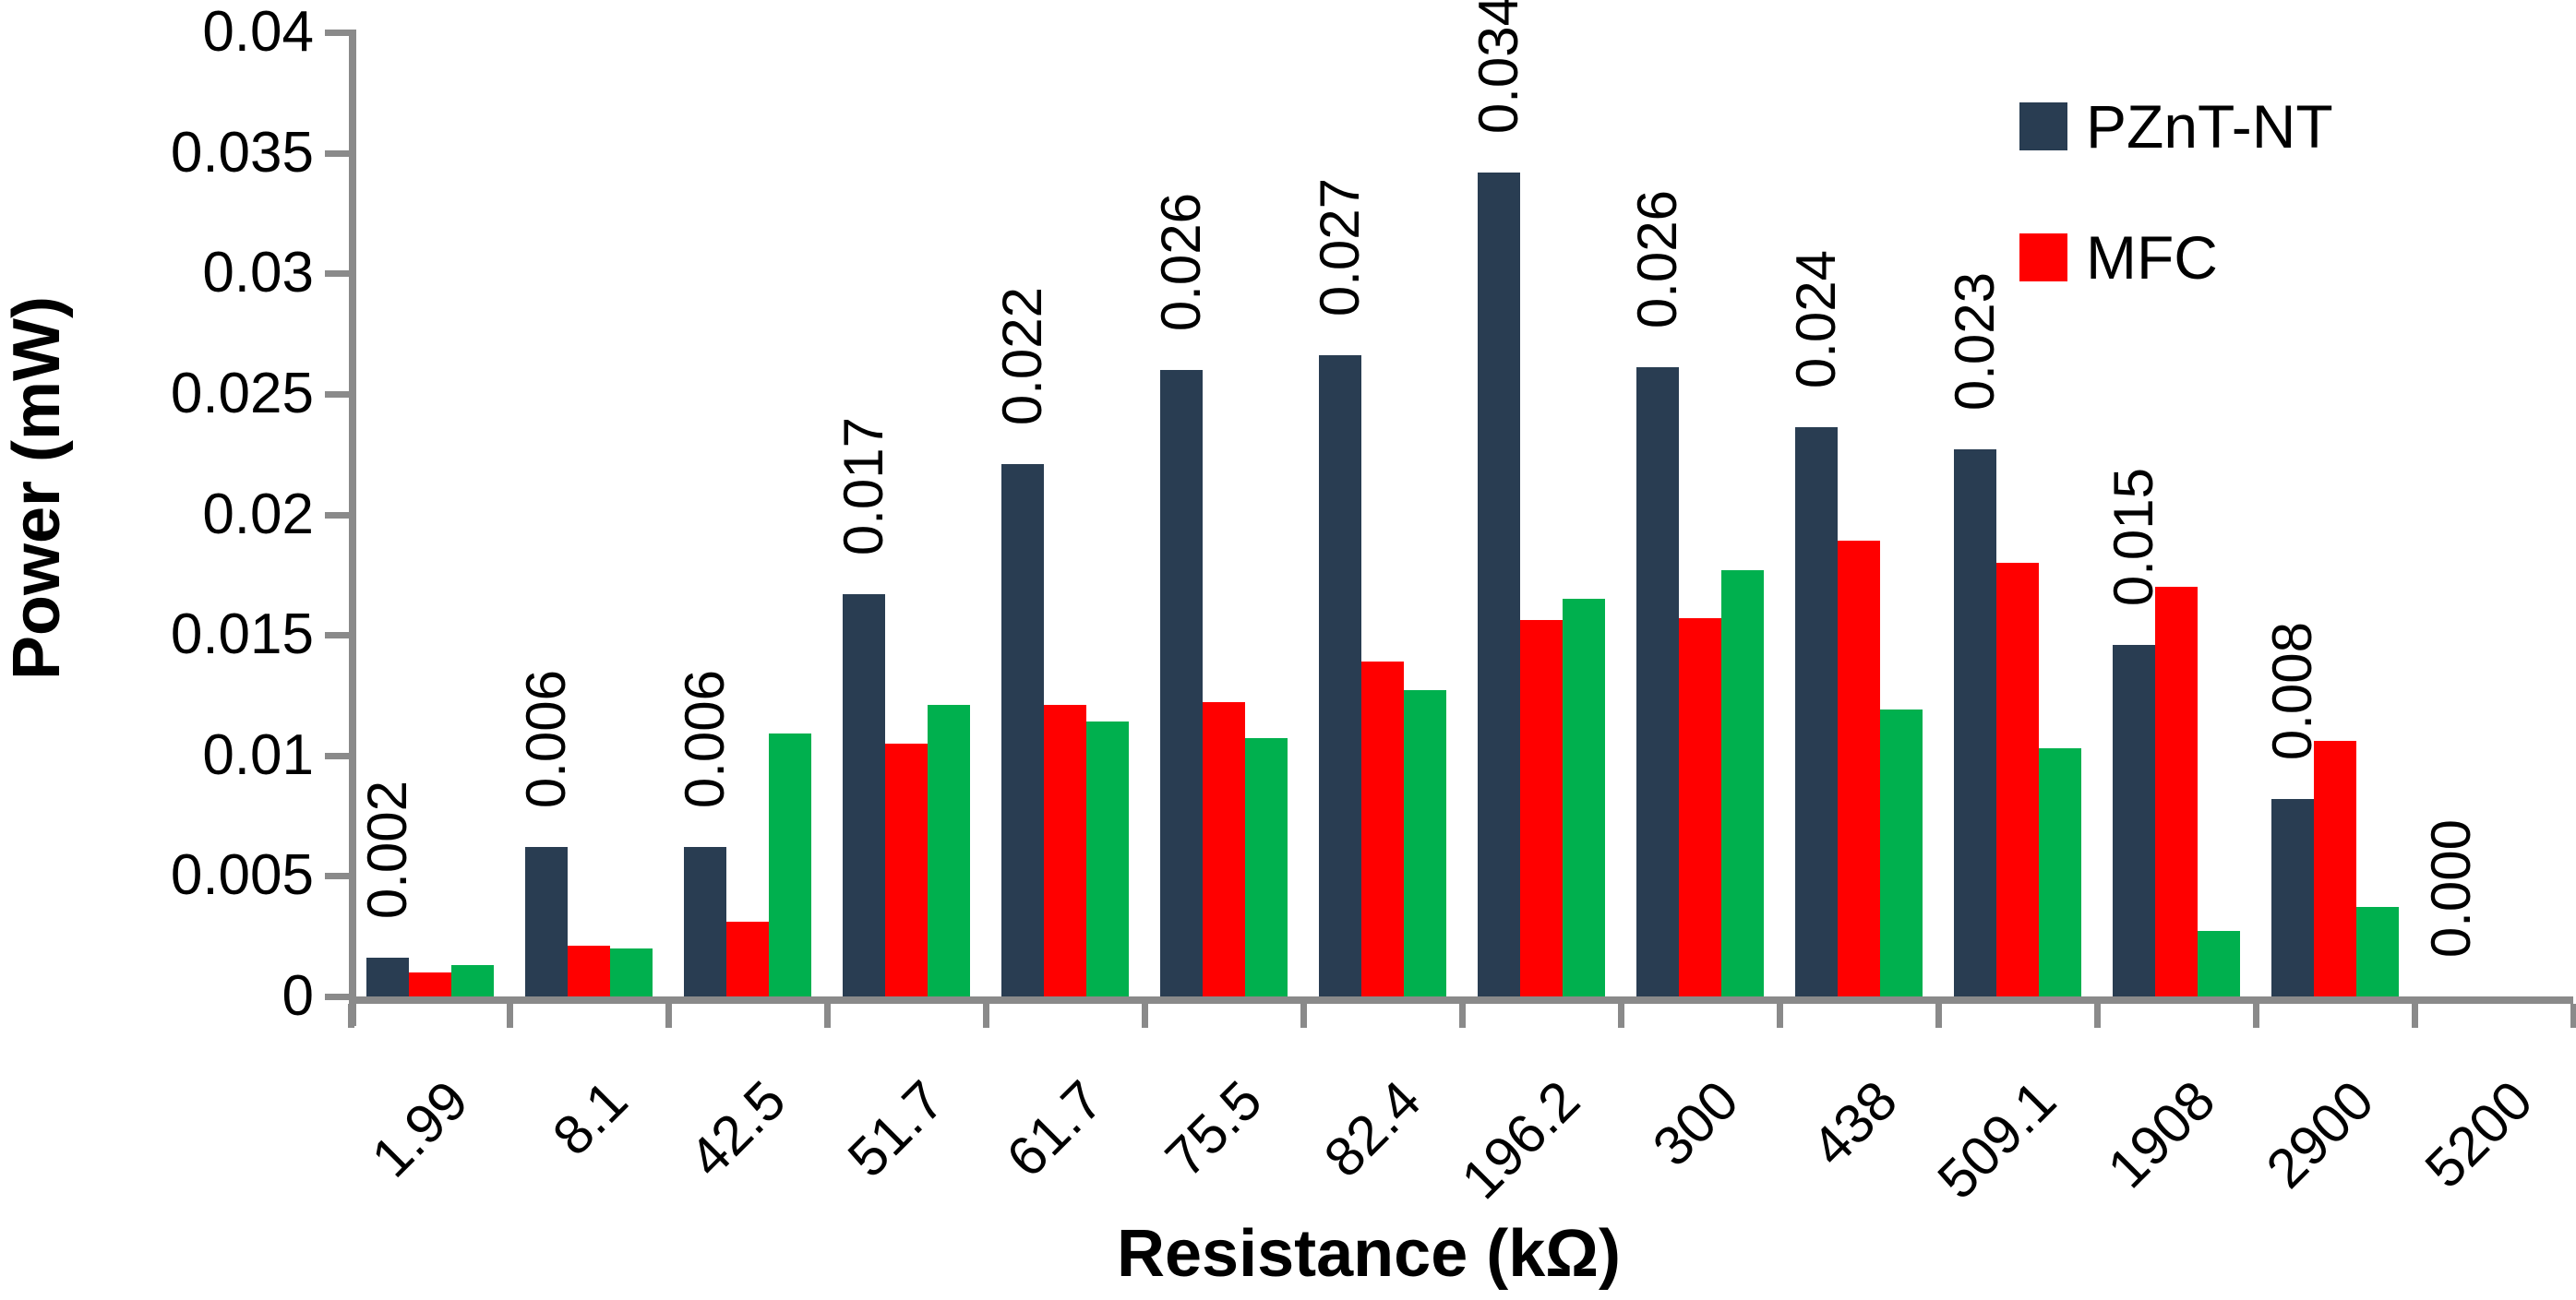 This screenshot has width=2576, height=1300. I want to click on bar-PZnT-NT-75.5, so click(1182, 683).